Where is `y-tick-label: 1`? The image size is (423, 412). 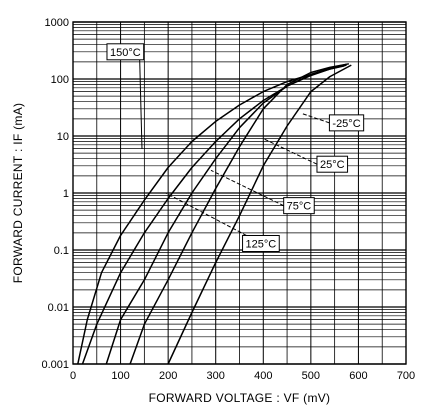 y-tick-label: 1 is located at coordinates (66, 194).